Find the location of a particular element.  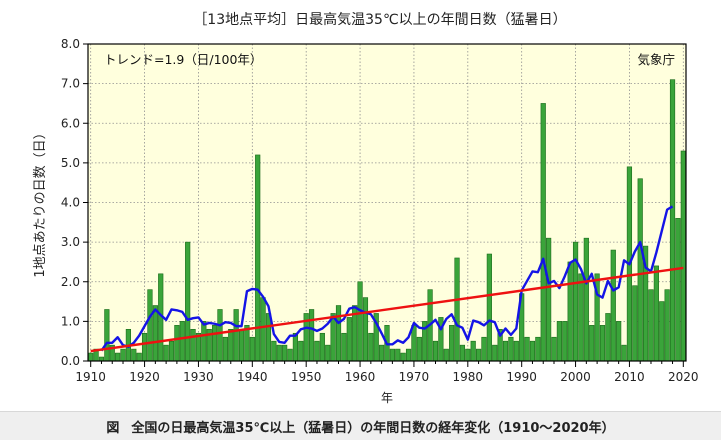

x-tick-label: 1980 is located at coordinates (468, 377).